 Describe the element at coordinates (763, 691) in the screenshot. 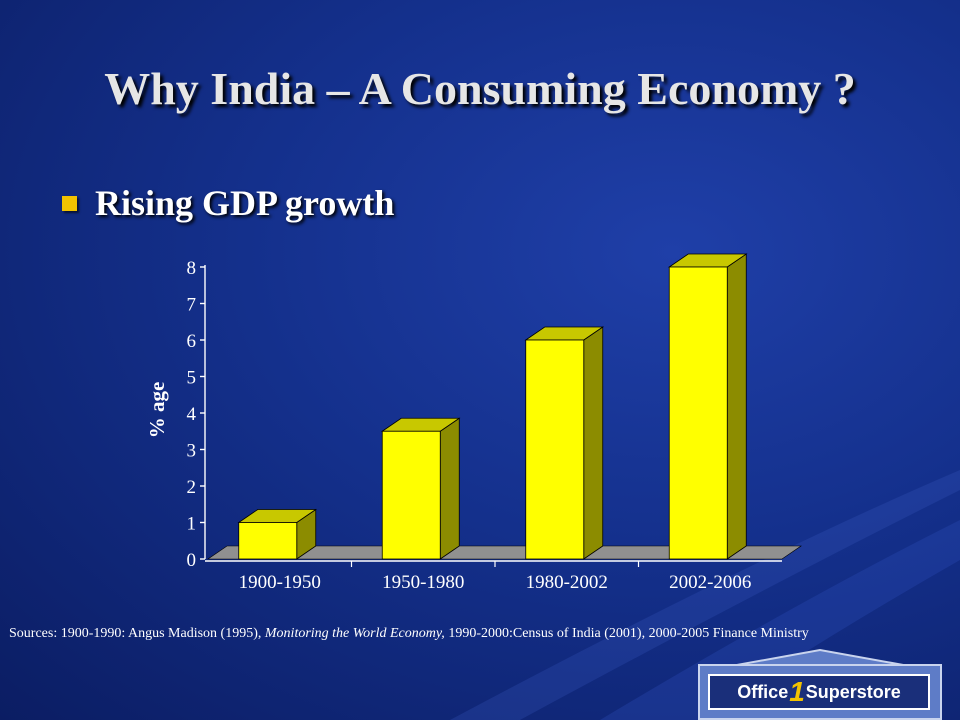

I see `logo-text-office: Office` at that location.